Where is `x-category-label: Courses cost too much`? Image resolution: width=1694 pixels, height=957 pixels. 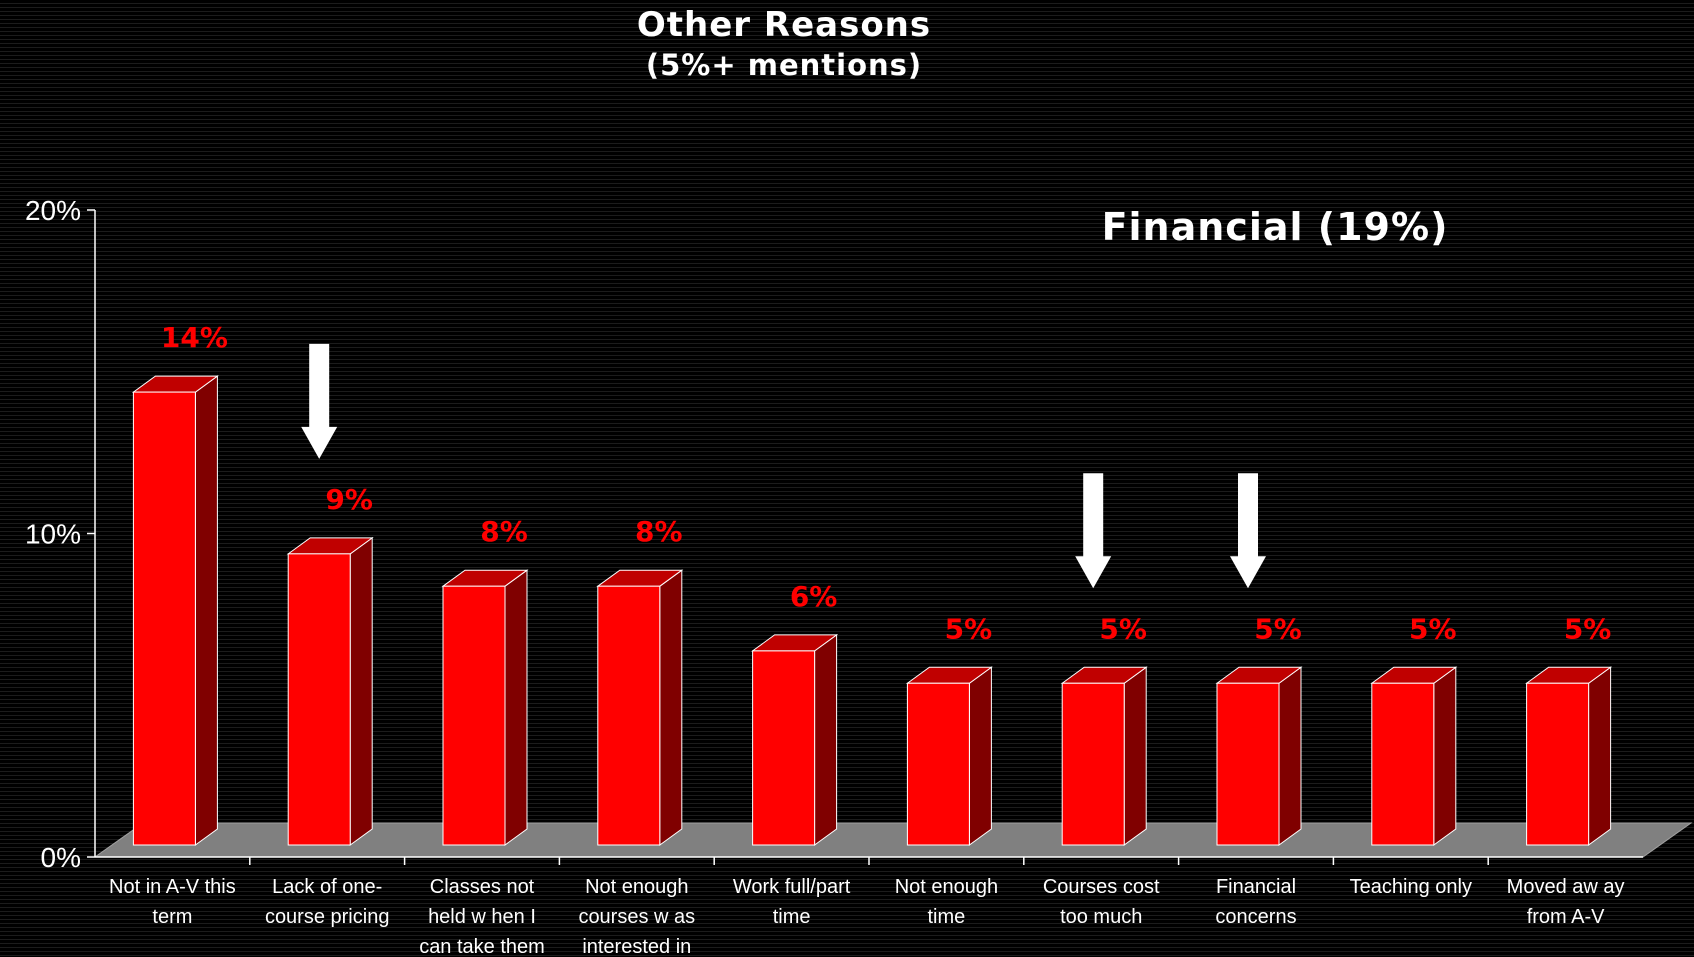
x-category-label: Courses cost too much is located at coordinates (1101, 902).